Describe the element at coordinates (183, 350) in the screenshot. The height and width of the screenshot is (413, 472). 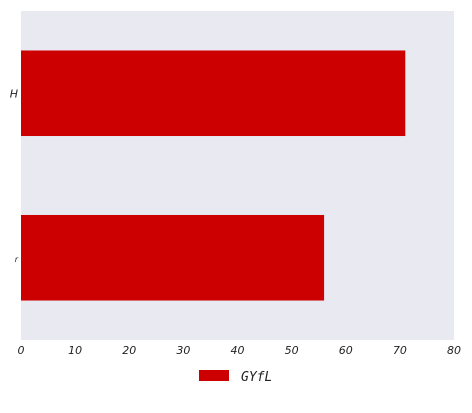
I see `x-tick-label: 30` at that location.